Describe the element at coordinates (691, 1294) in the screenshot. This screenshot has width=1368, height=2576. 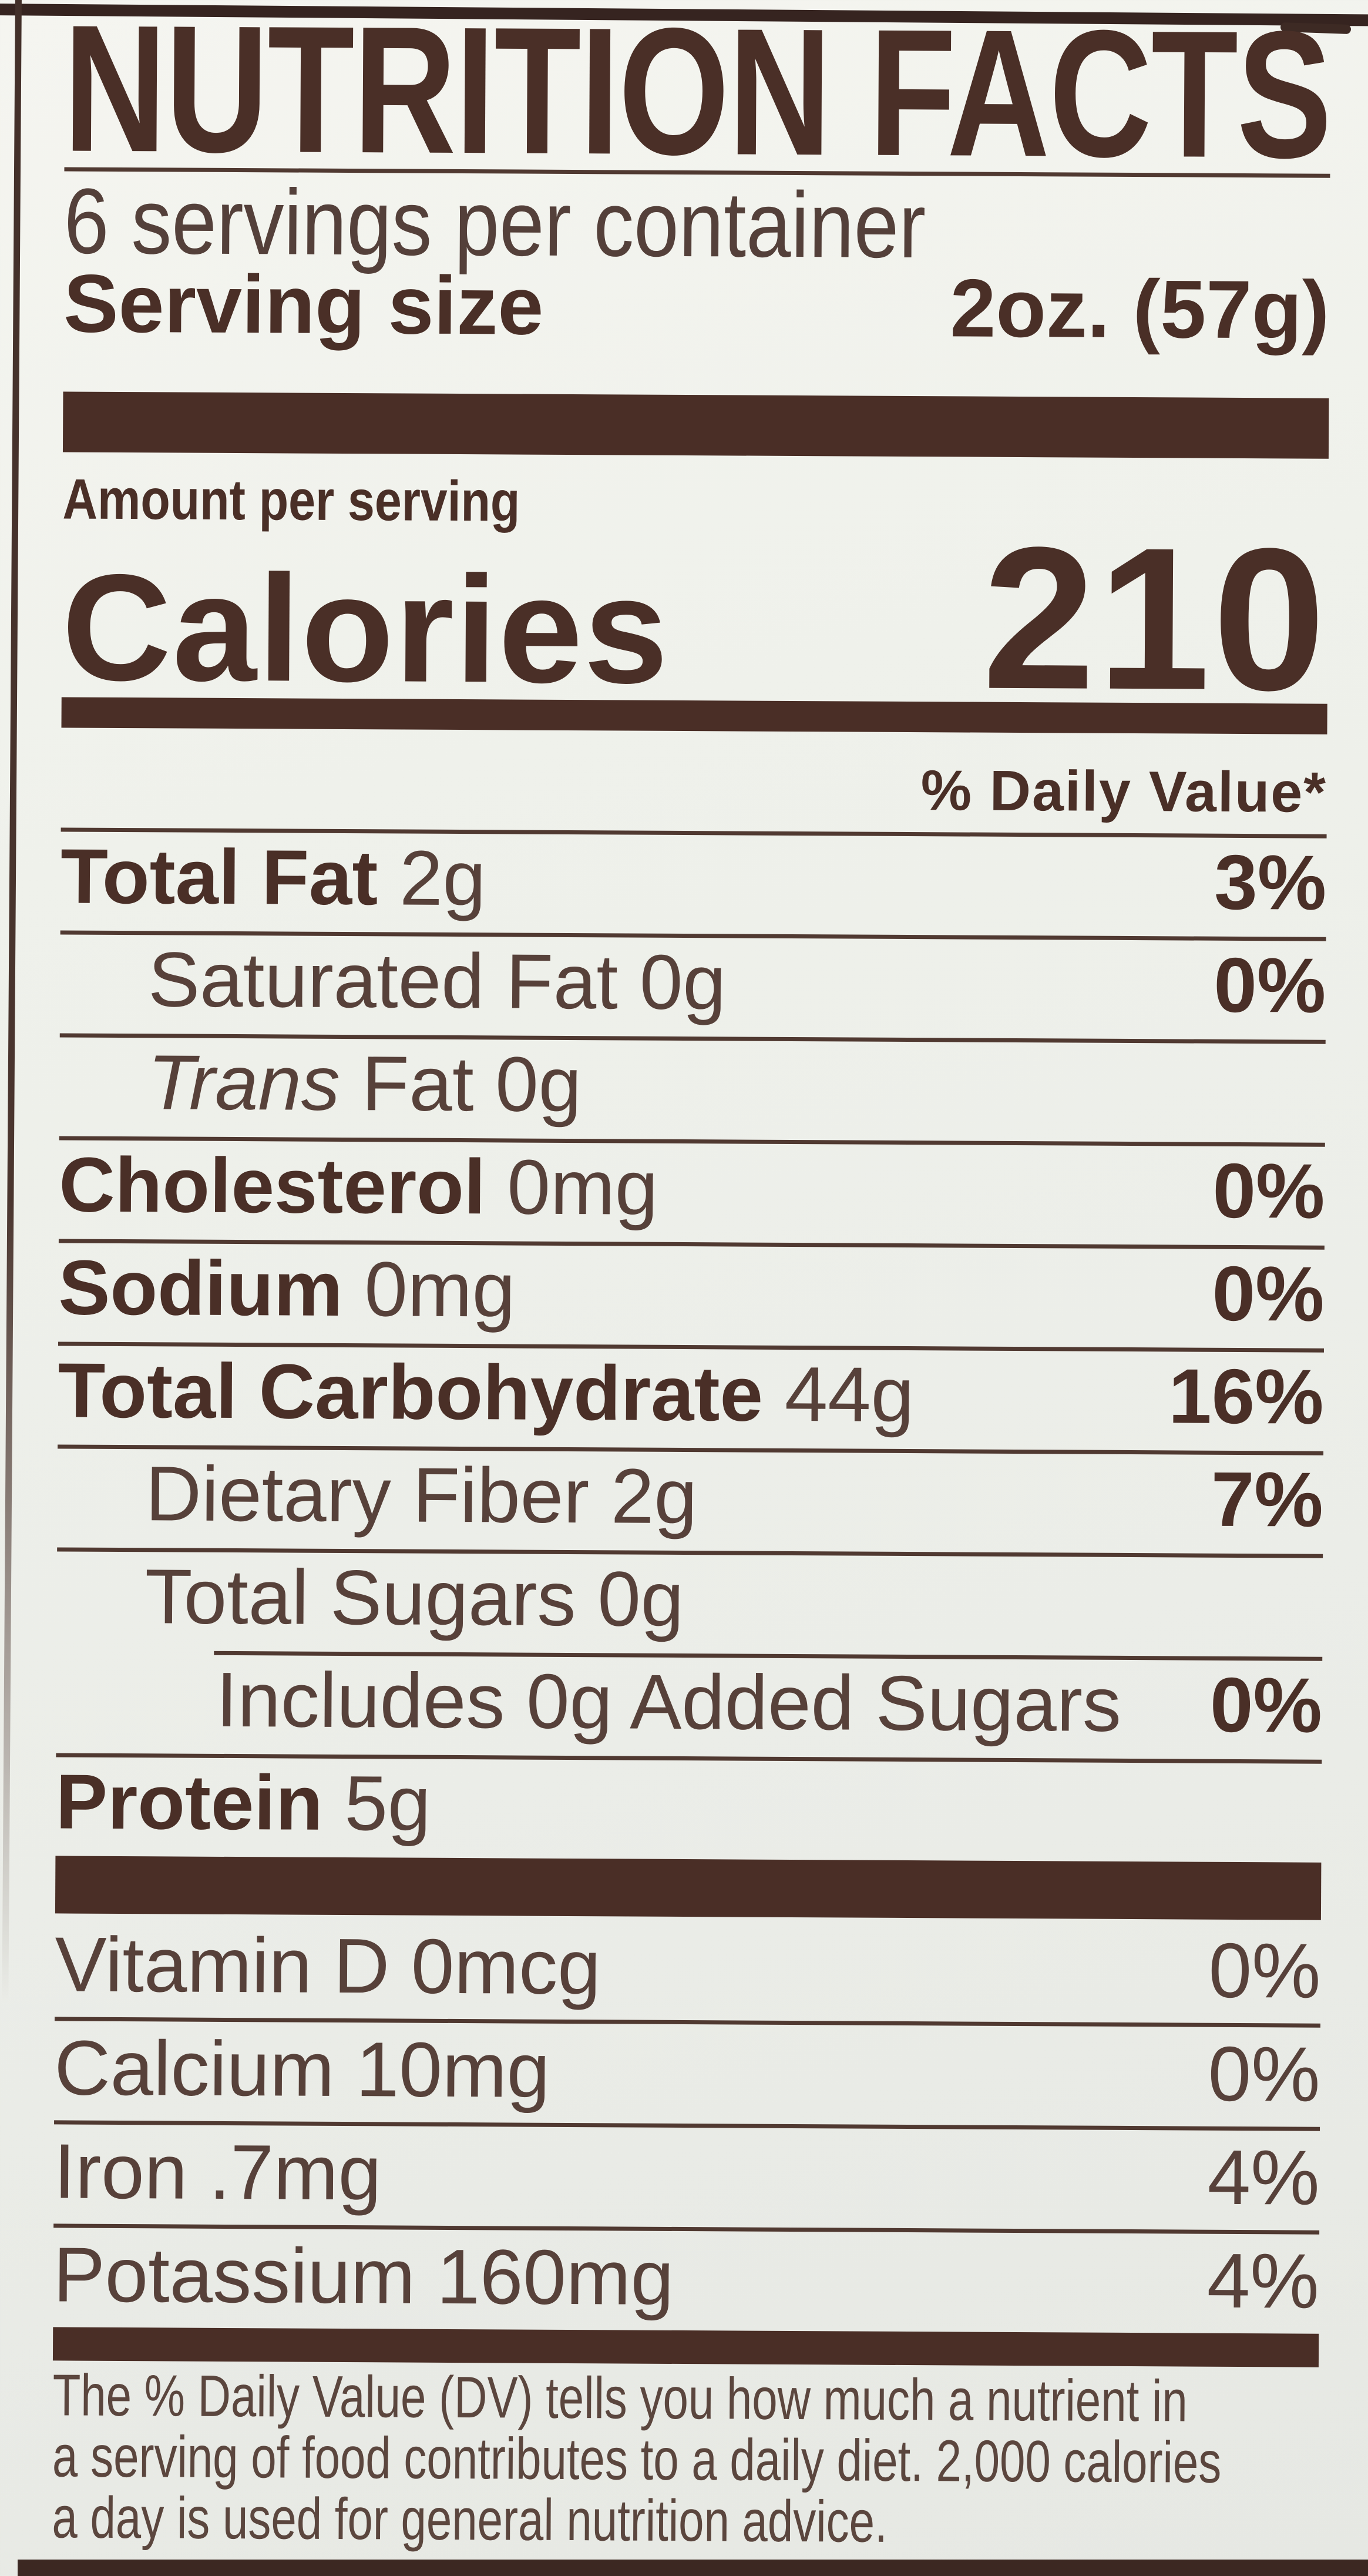
I see `table-row-sodium: Sodium 0mg 0%` at that location.